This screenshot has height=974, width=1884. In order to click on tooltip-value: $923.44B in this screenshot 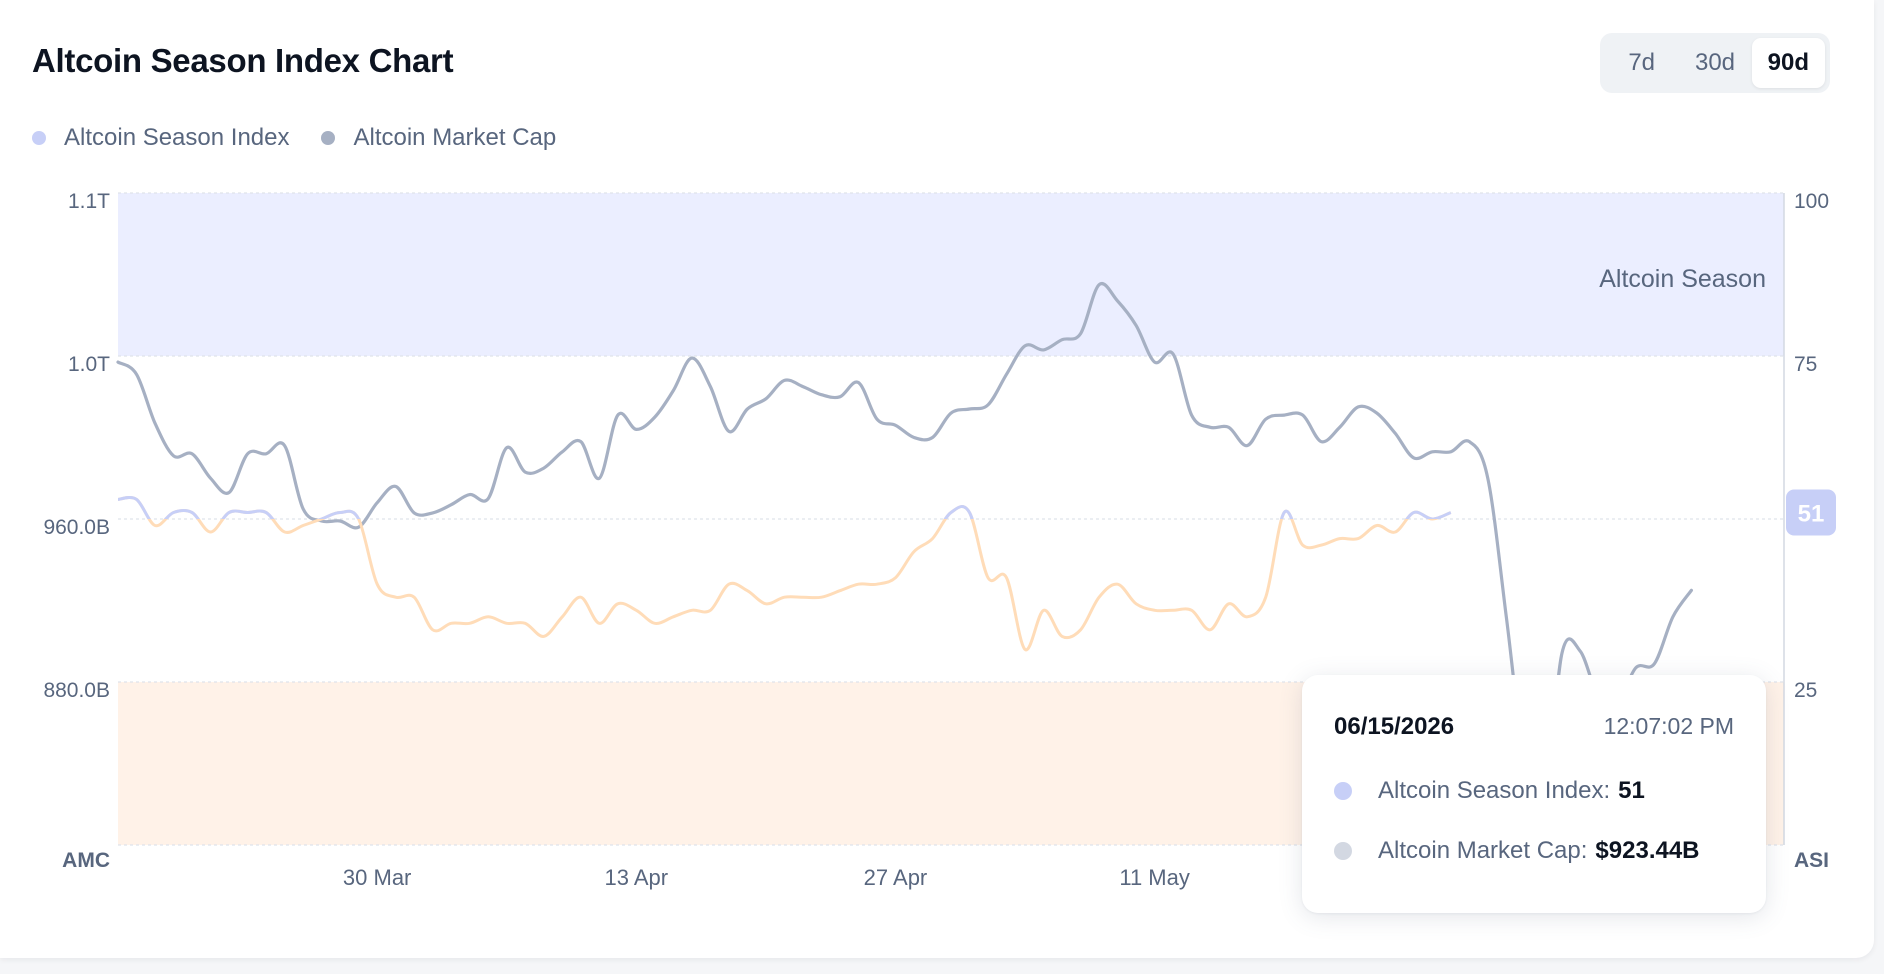, I will do `click(1647, 850)`.